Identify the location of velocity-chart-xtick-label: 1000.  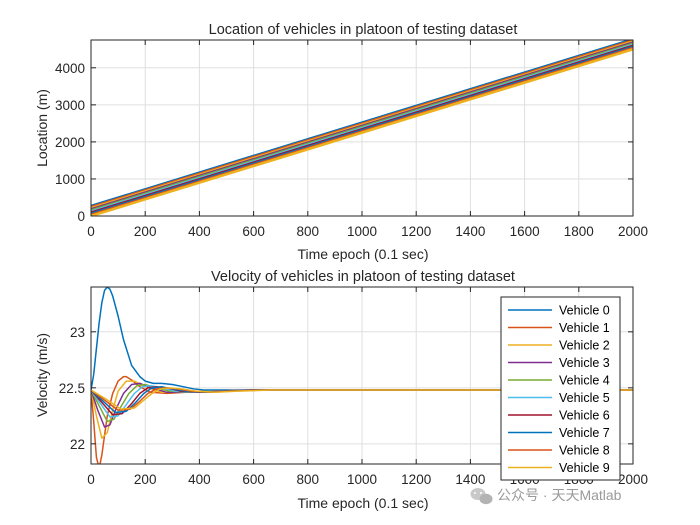
(362, 479).